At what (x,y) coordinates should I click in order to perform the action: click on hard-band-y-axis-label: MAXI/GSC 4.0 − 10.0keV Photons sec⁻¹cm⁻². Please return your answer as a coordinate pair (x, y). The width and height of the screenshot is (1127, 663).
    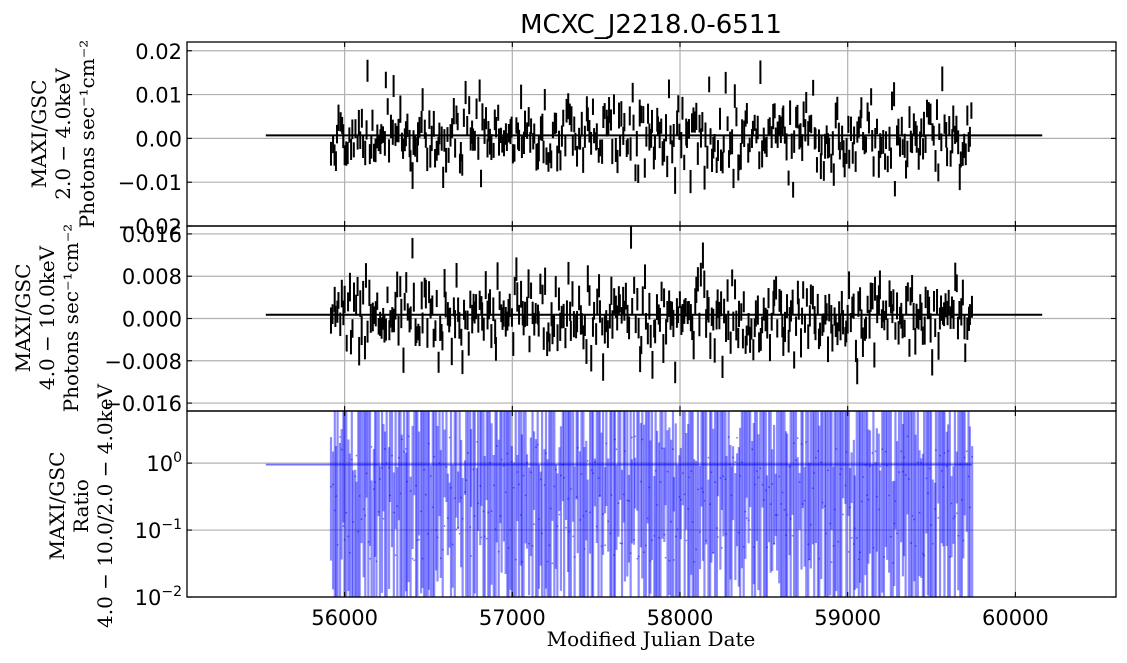
    Looking at the image, I should click on (47, 318).